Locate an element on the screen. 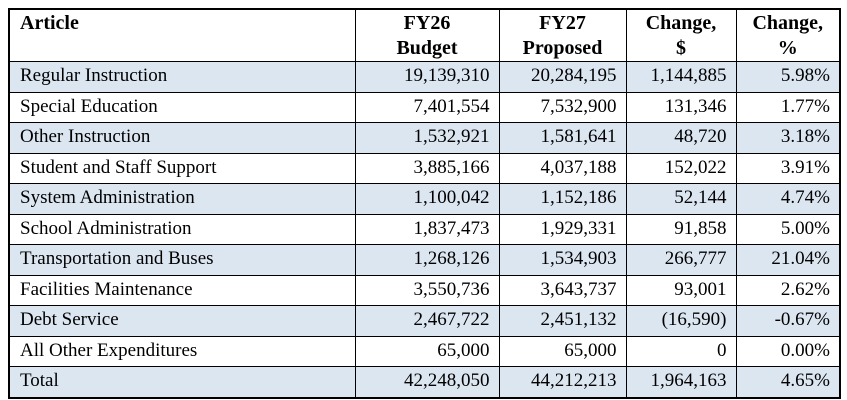 This screenshot has height=400, width=847. cell-change-percent: 3.91% is located at coordinates (788, 168).